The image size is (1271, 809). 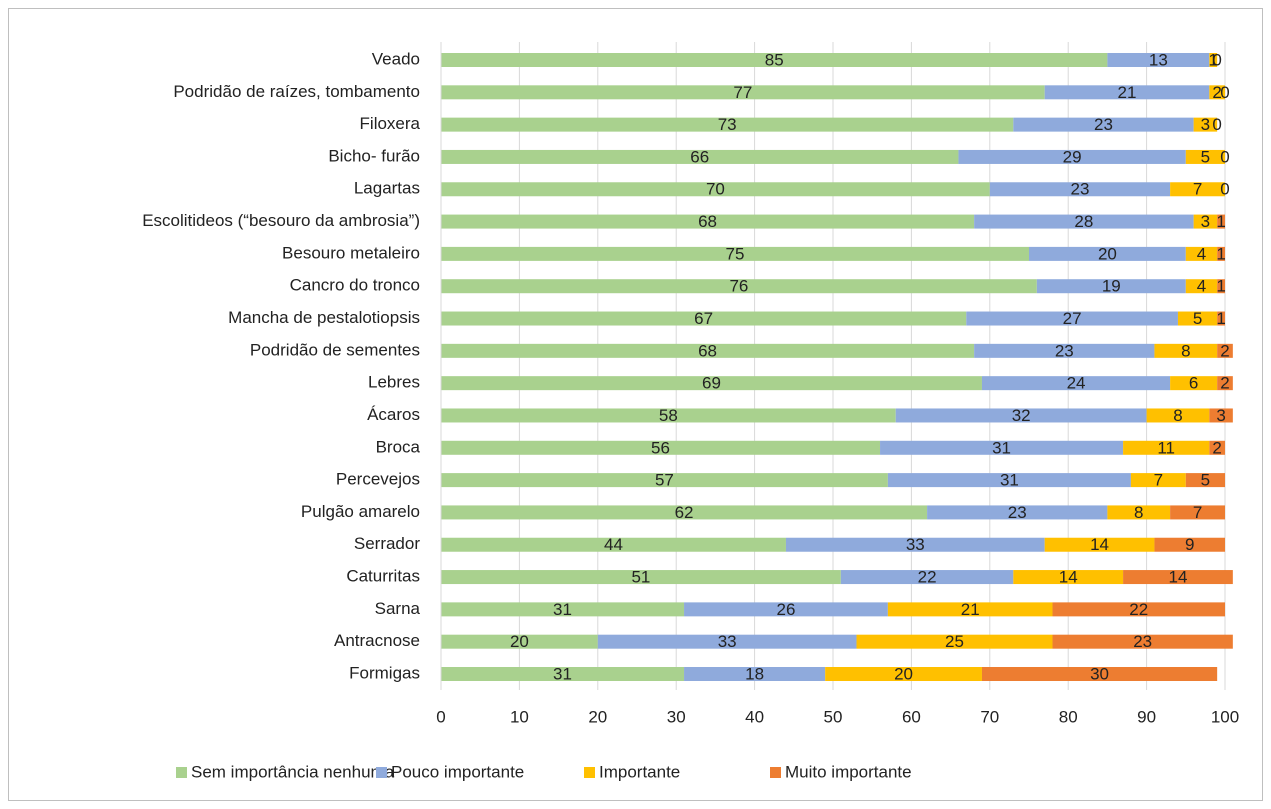 What do you see at coordinates (775, 772) in the screenshot?
I see `legend-swatch` at bounding box center [775, 772].